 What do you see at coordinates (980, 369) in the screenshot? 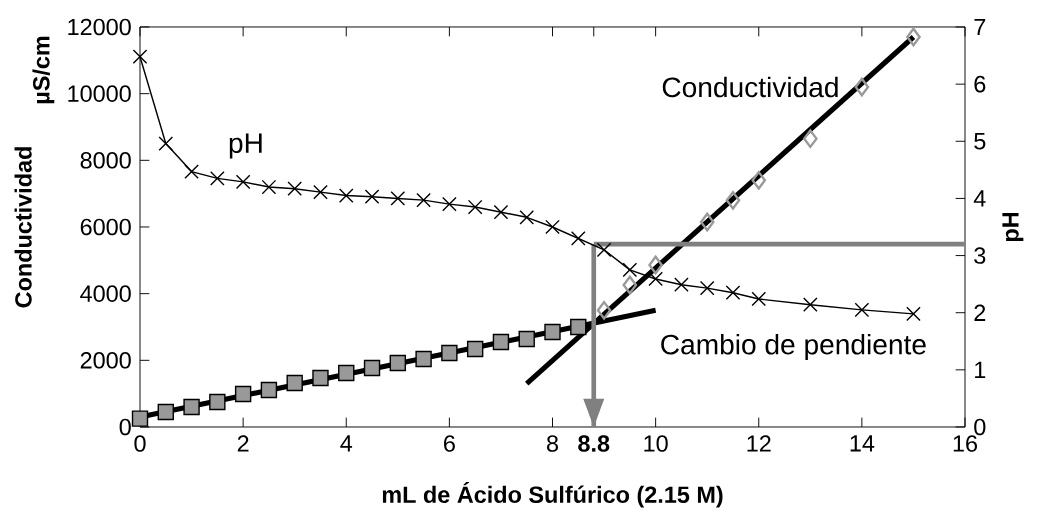
I see `y2-tick-label: 1` at bounding box center [980, 369].